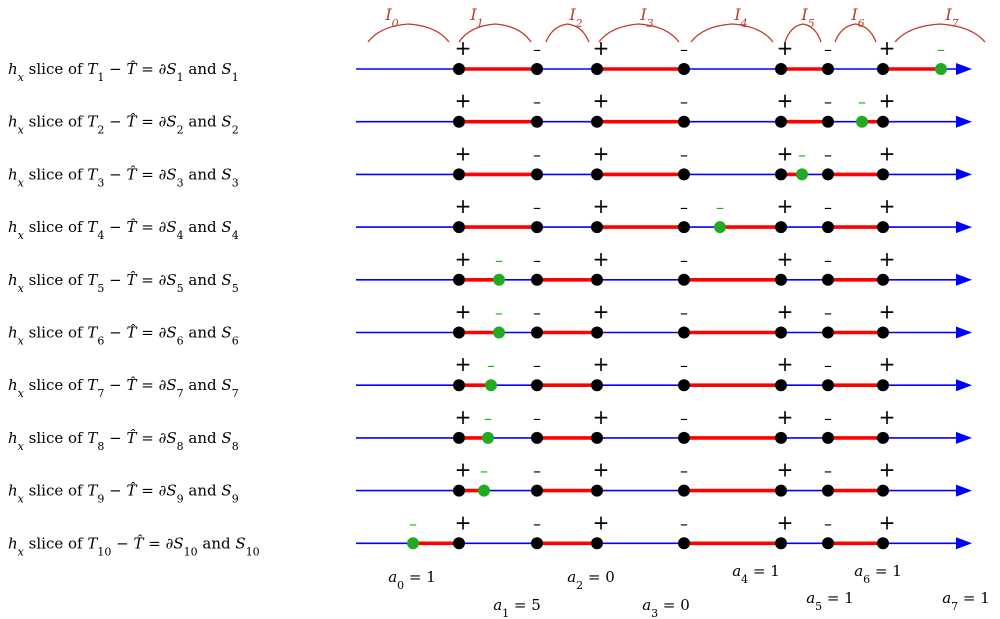 This screenshot has height=619, width=1000. What do you see at coordinates (123, 72) in the screenshot?
I see `row-label: hx slice of T1 − T̂ = ∂S1 and S1` at bounding box center [123, 72].